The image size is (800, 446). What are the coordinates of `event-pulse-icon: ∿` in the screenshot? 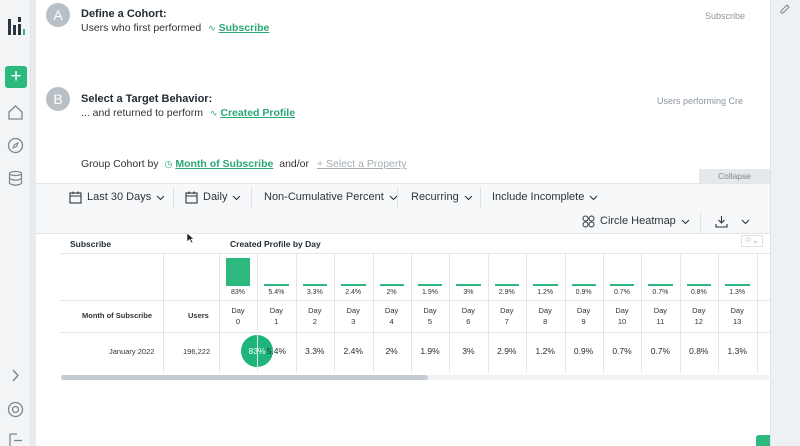 It's located at (212, 28).